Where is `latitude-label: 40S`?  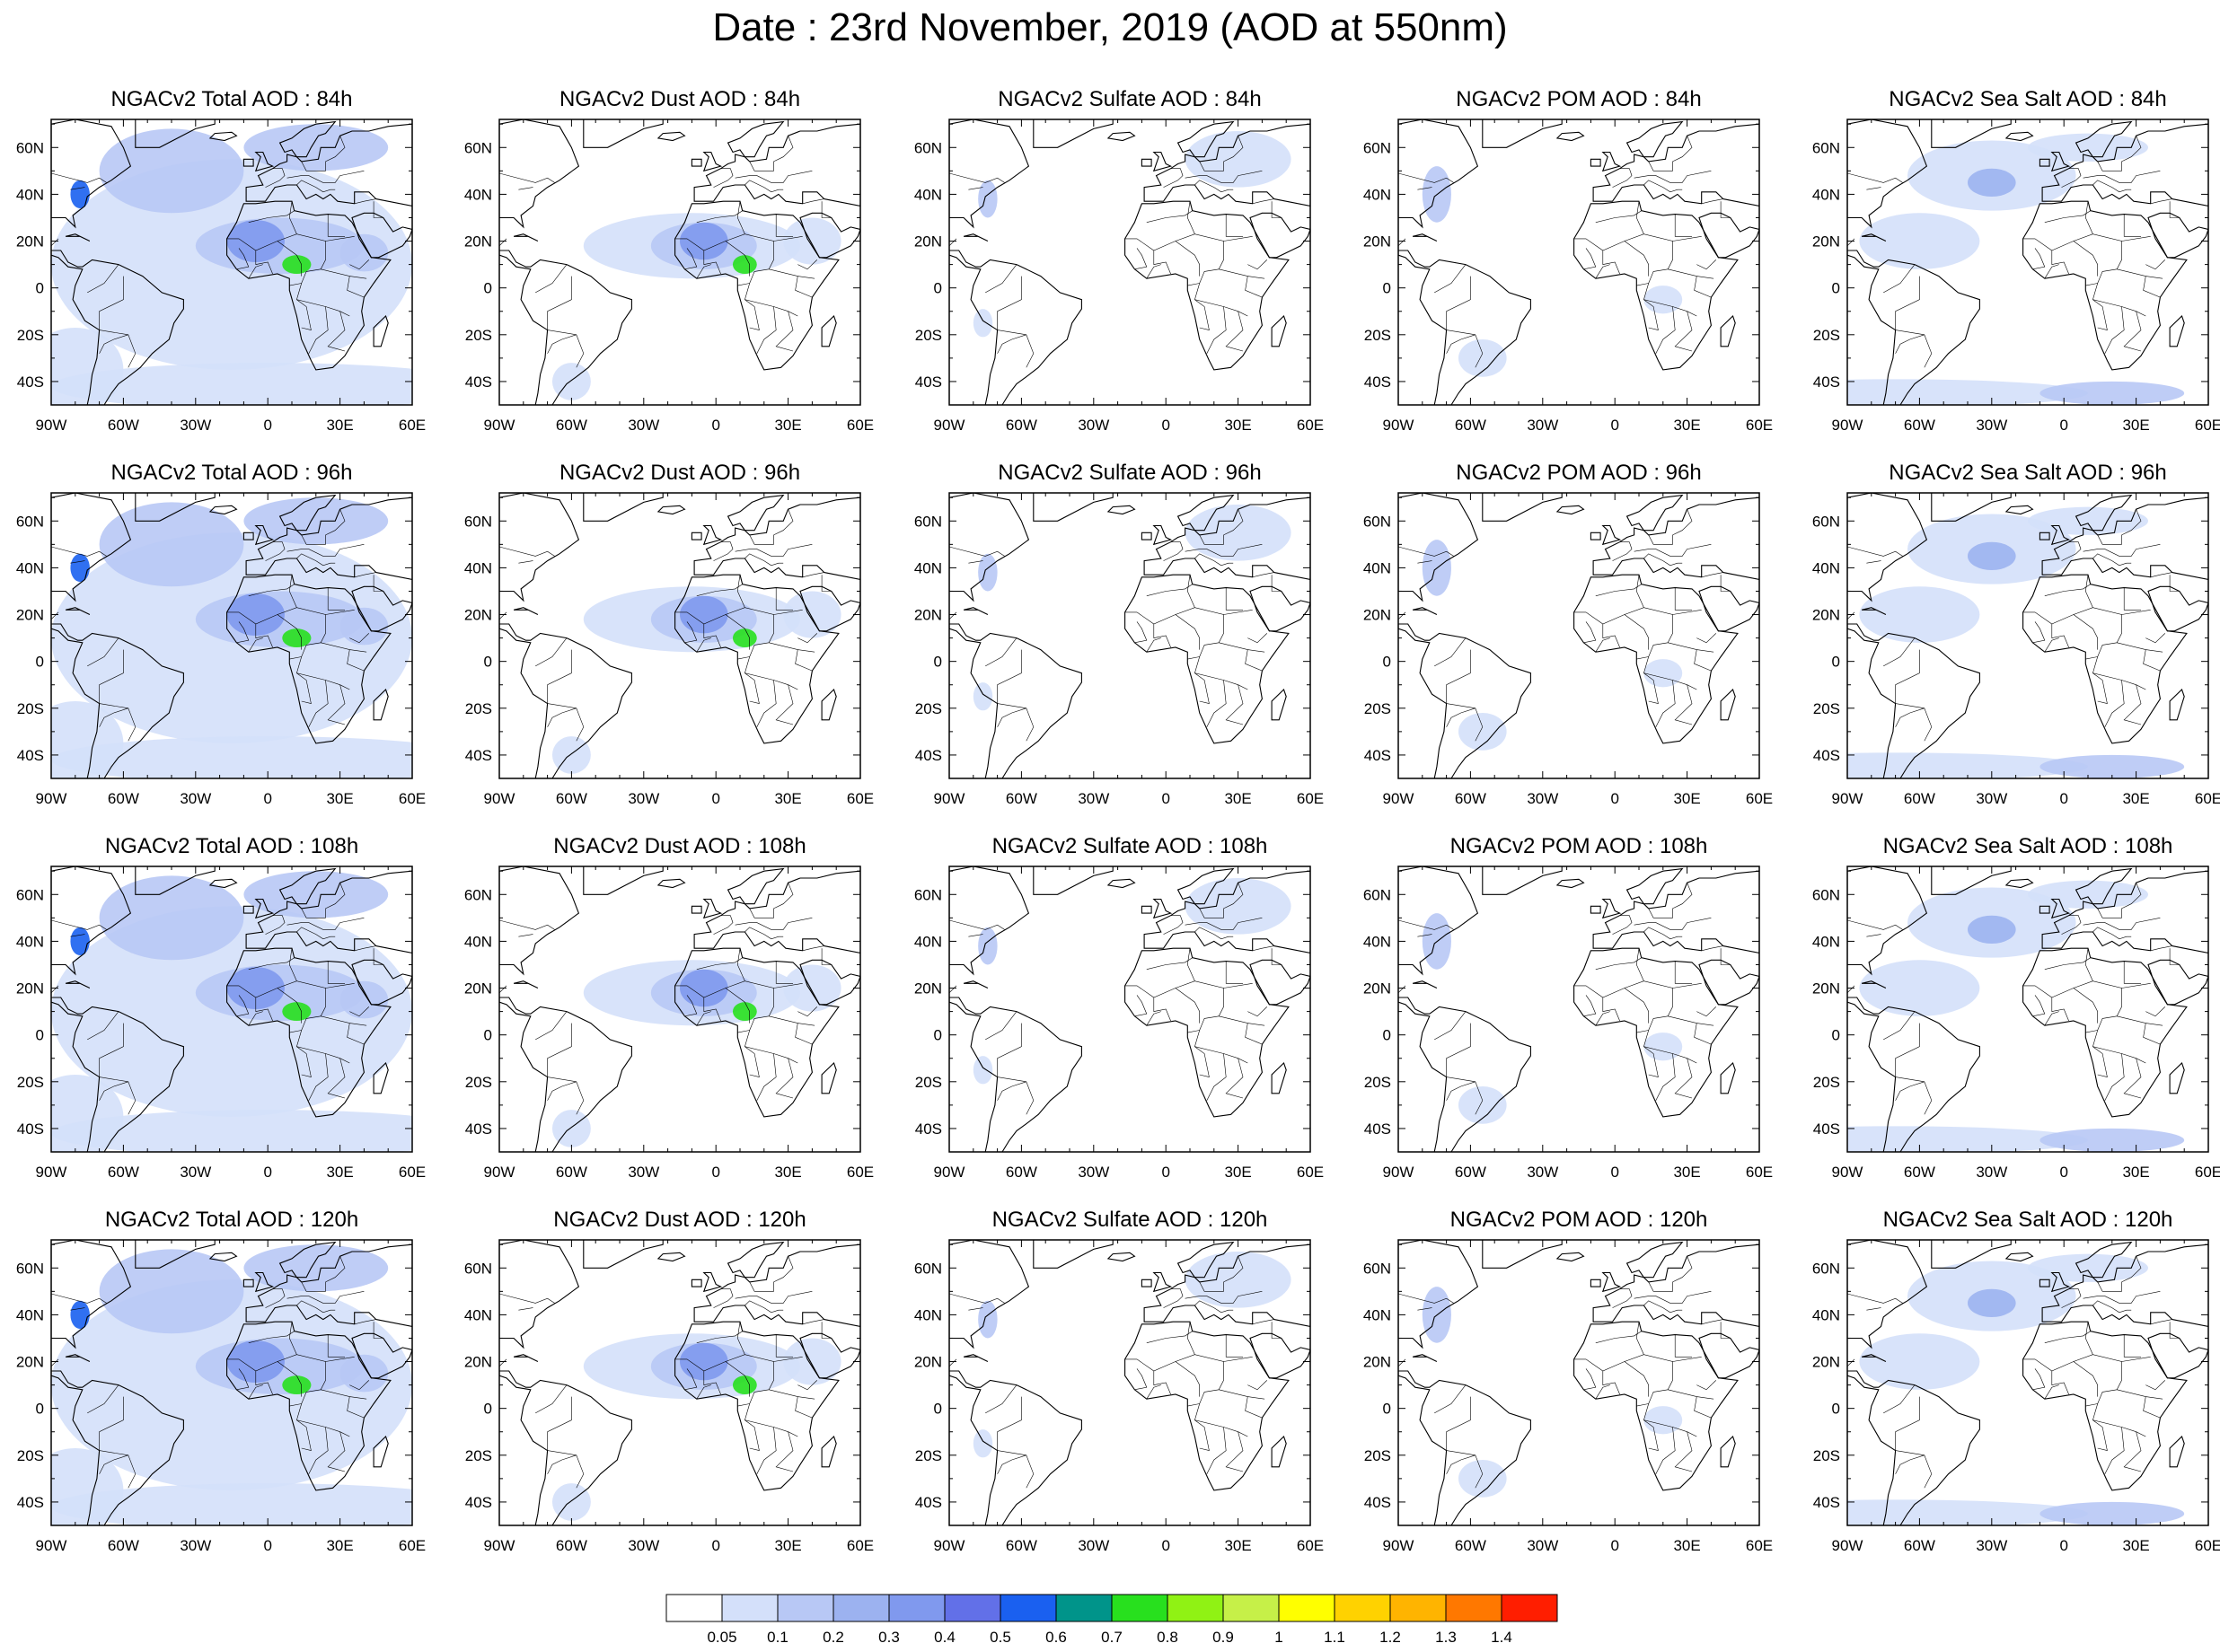 latitude-label: 40S is located at coordinates (1377, 756).